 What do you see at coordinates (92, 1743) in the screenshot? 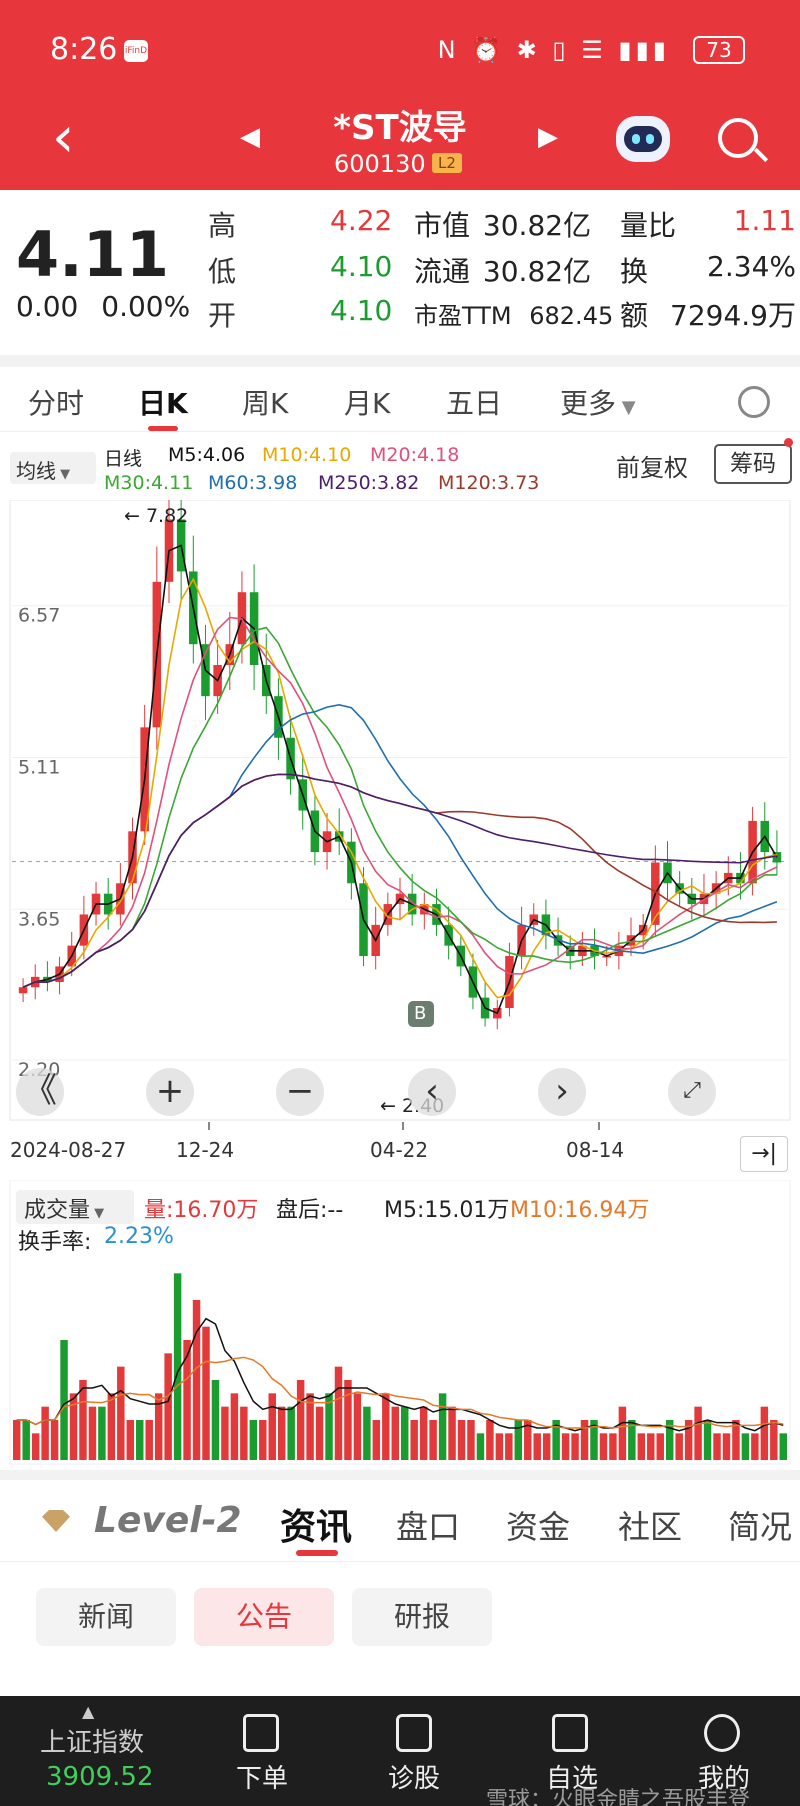
I see `index-name: 上证指数` at bounding box center [92, 1743].